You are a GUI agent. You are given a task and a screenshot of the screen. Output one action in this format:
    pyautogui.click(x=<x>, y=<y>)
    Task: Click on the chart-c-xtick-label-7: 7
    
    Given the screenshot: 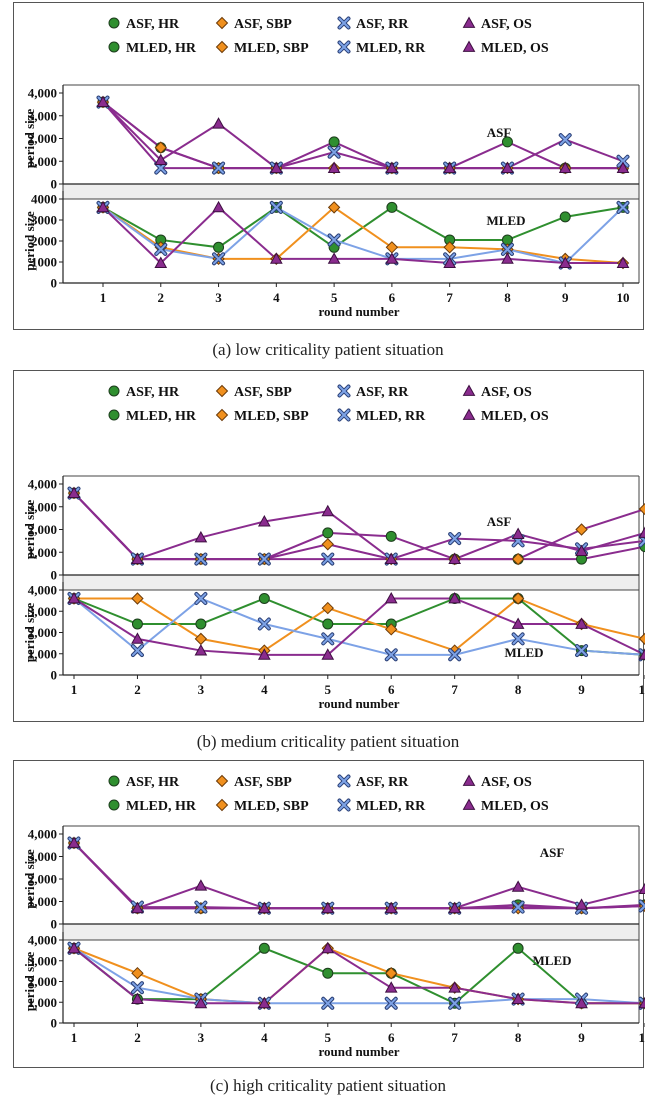 What is the action you would take?
    pyautogui.click(x=454, y=1037)
    